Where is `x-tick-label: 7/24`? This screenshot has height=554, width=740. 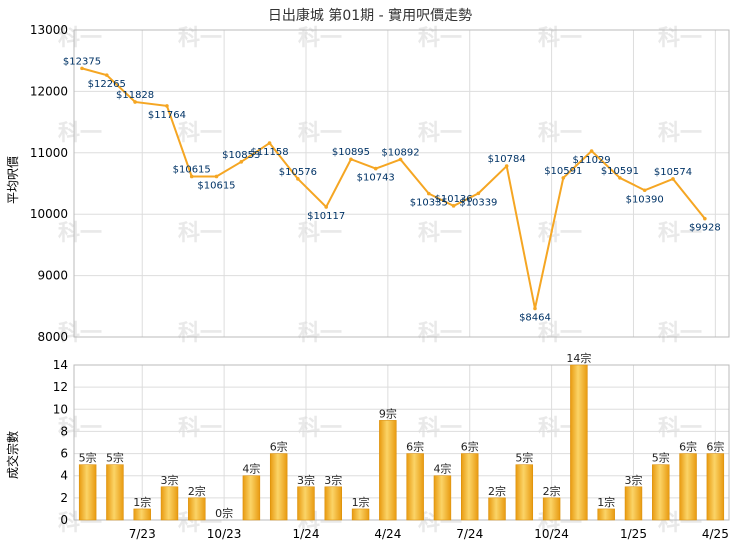
x-tick-label: 7/24 is located at coordinates (469, 534).